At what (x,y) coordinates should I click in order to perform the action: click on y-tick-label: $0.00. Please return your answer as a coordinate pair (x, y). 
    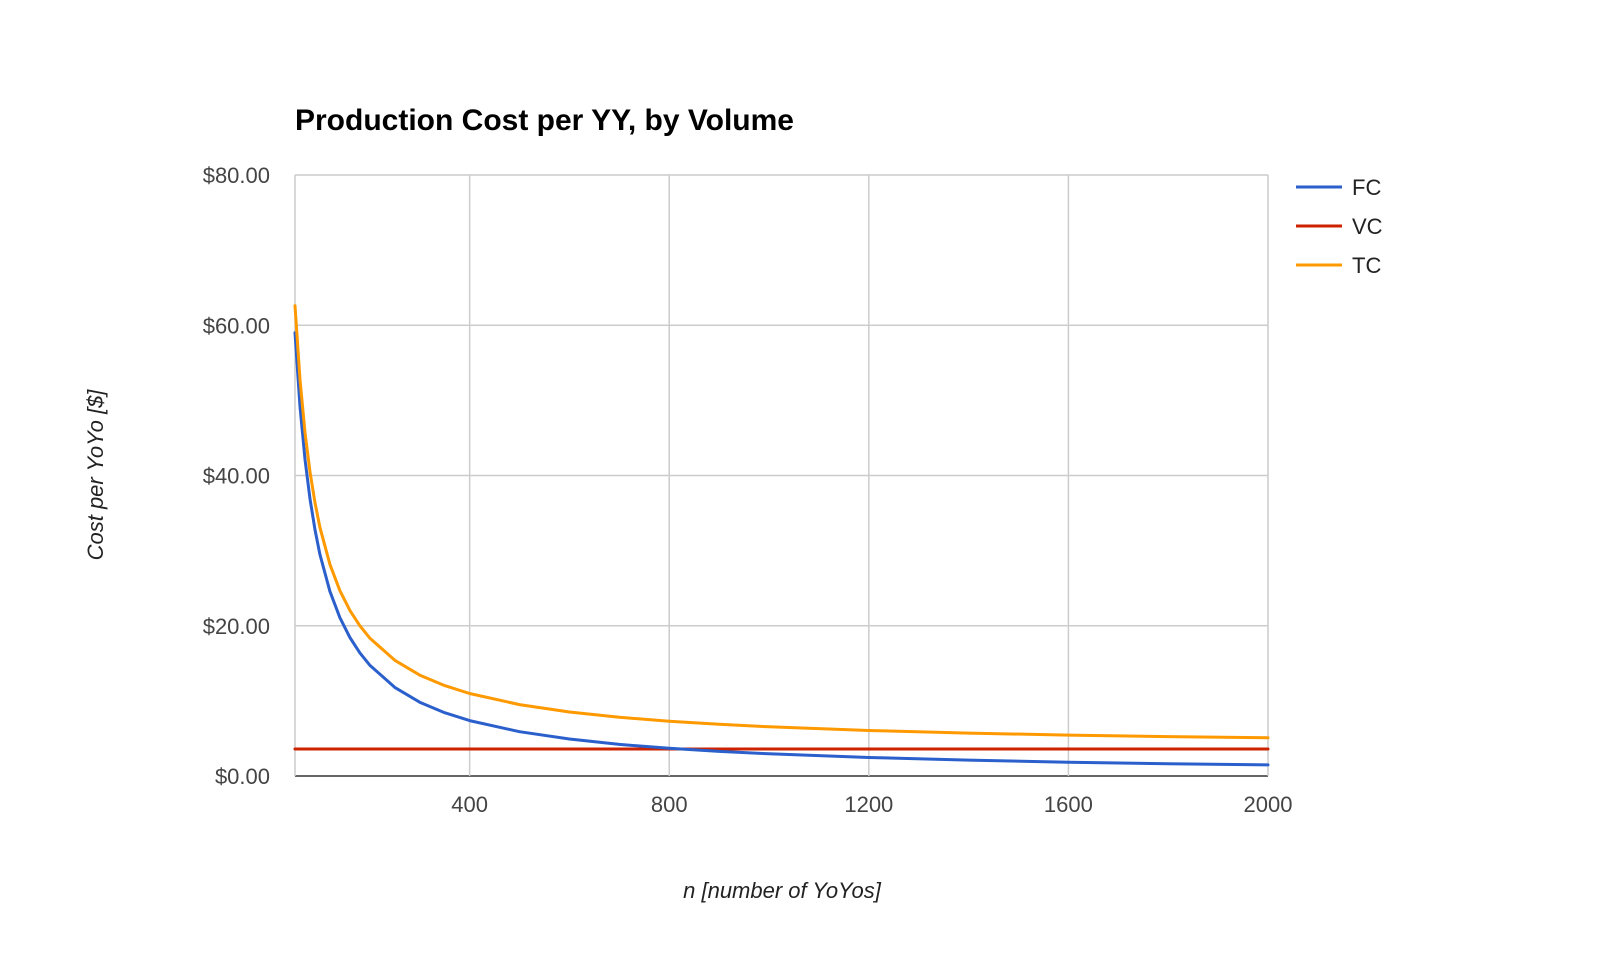
    Looking at the image, I should click on (242, 776).